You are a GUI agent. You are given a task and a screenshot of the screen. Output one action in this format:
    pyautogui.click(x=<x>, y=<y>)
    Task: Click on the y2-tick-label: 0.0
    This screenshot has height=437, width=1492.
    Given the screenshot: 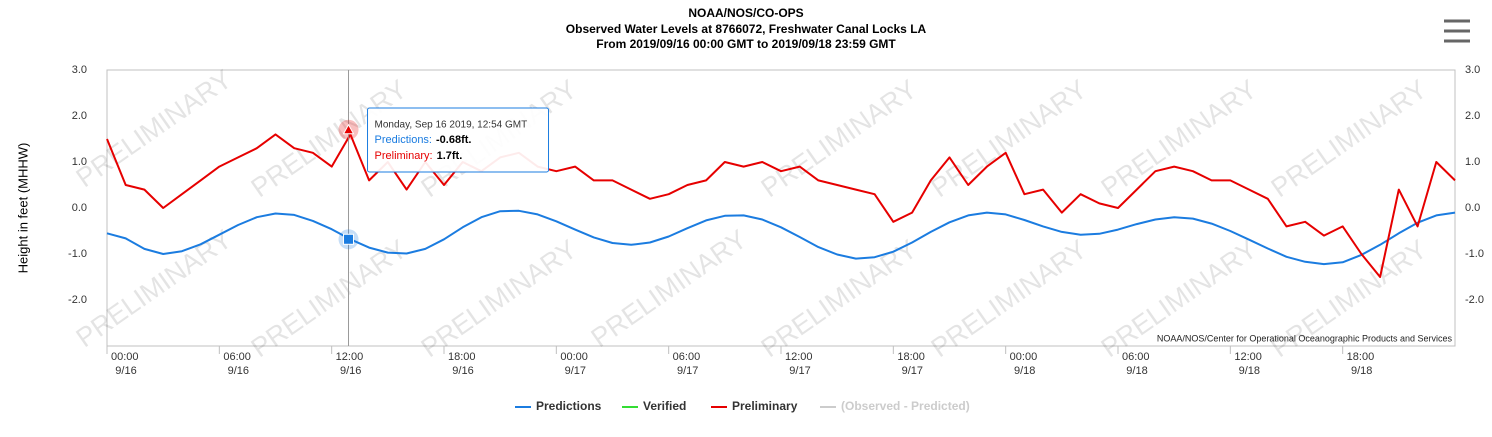 What is the action you would take?
    pyautogui.click(x=1472, y=208)
    